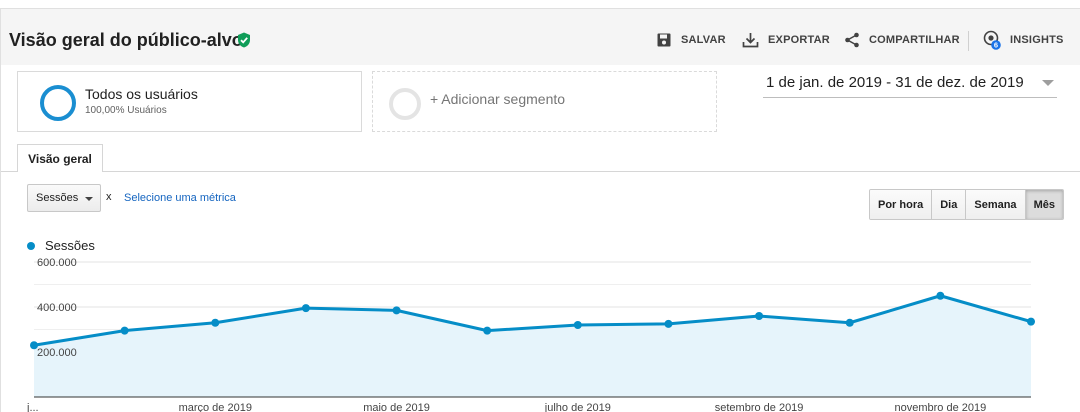  Describe the element at coordinates (910, 97) in the screenshot. I see `date-range-underline` at that location.